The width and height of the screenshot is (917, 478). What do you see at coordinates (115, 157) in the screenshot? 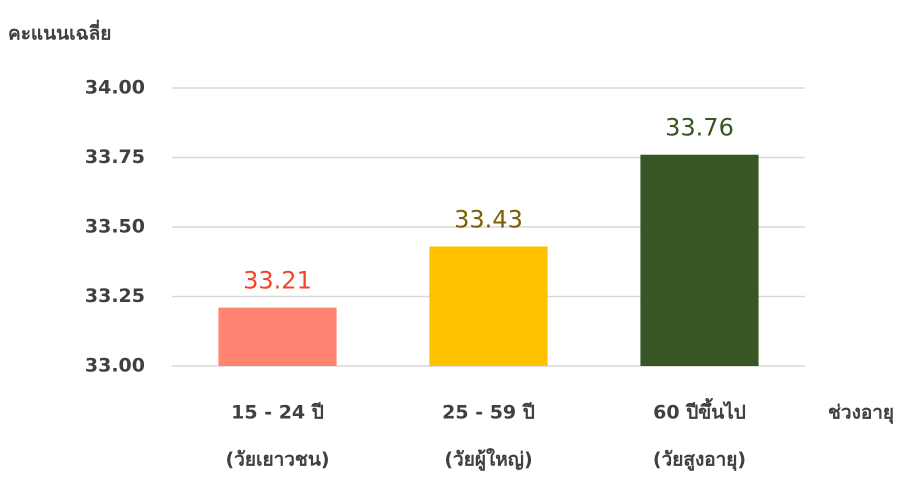
I see `y-tick-label: 33.75` at bounding box center [115, 157].